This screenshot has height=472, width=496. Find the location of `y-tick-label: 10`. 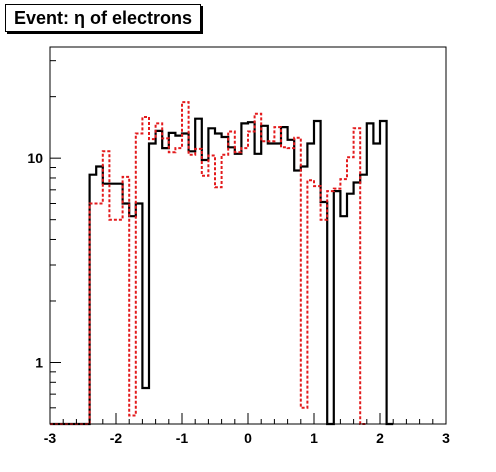

y-tick-label: 10 is located at coordinates (35, 158).